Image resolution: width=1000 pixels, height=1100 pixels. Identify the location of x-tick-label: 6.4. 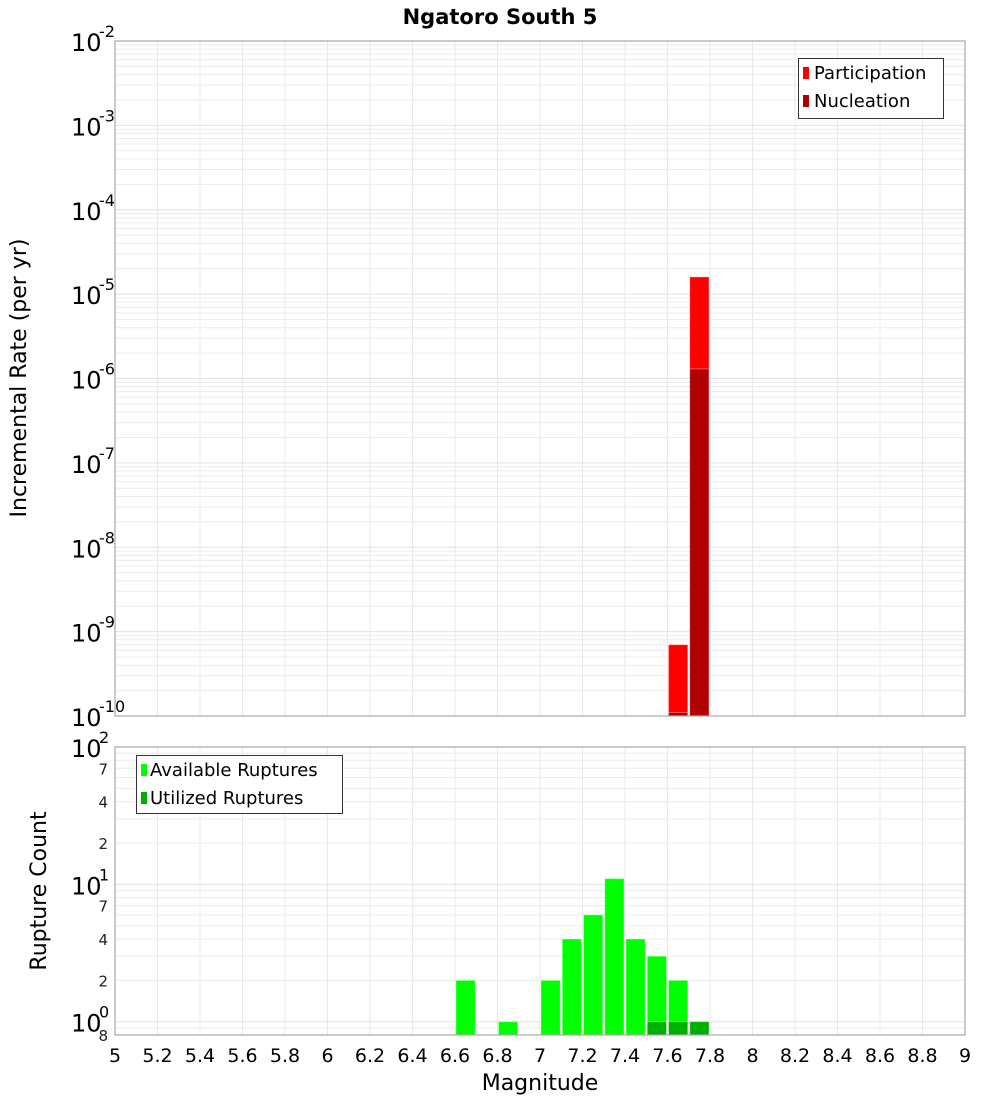
(412, 1056).